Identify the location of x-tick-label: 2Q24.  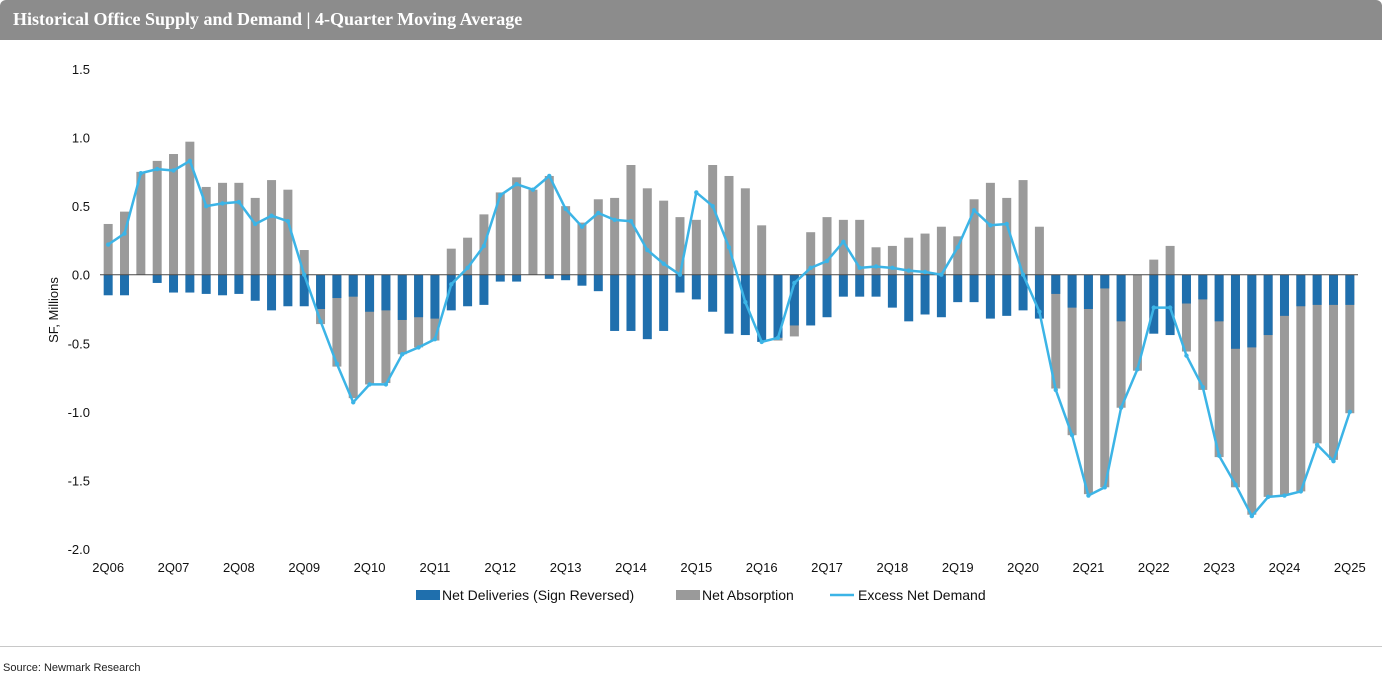
(1285, 567).